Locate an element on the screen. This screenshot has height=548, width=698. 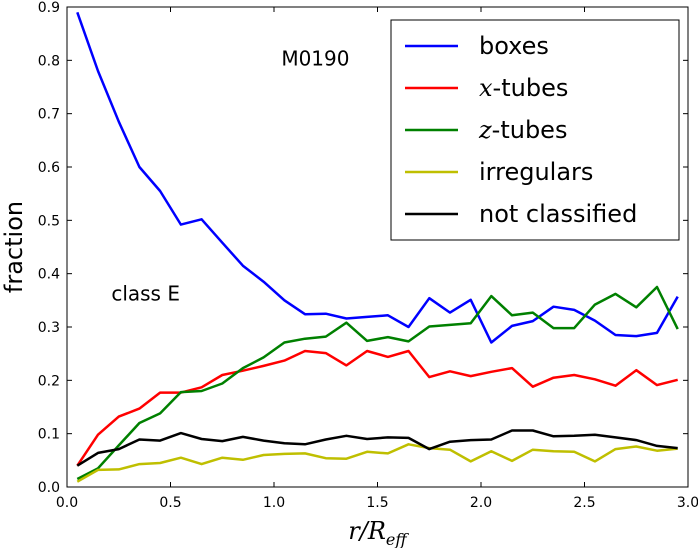
annotation-class-label: class E is located at coordinates (145, 293).